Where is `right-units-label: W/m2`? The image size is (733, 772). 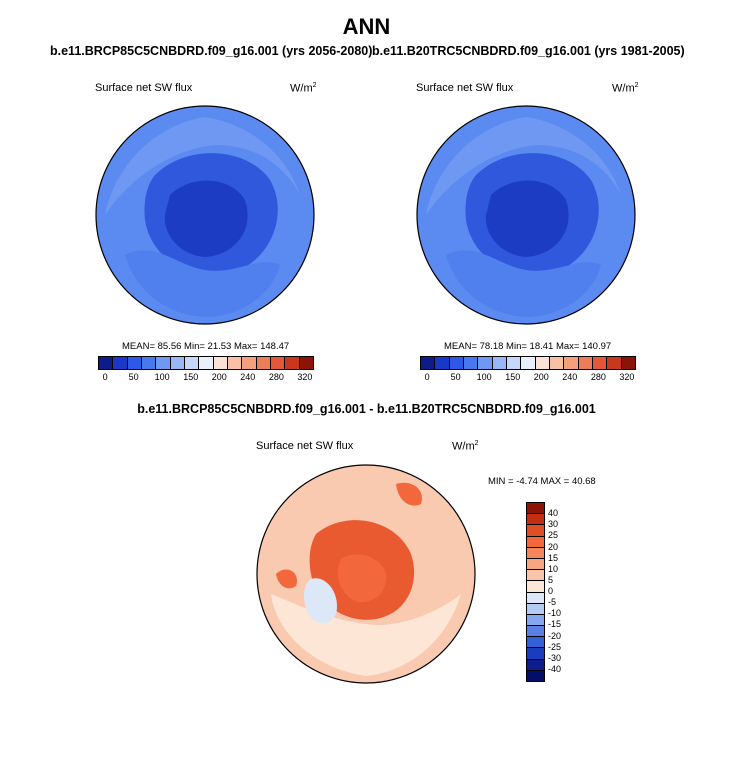 right-units-label: W/m2 is located at coordinates (625, 88).